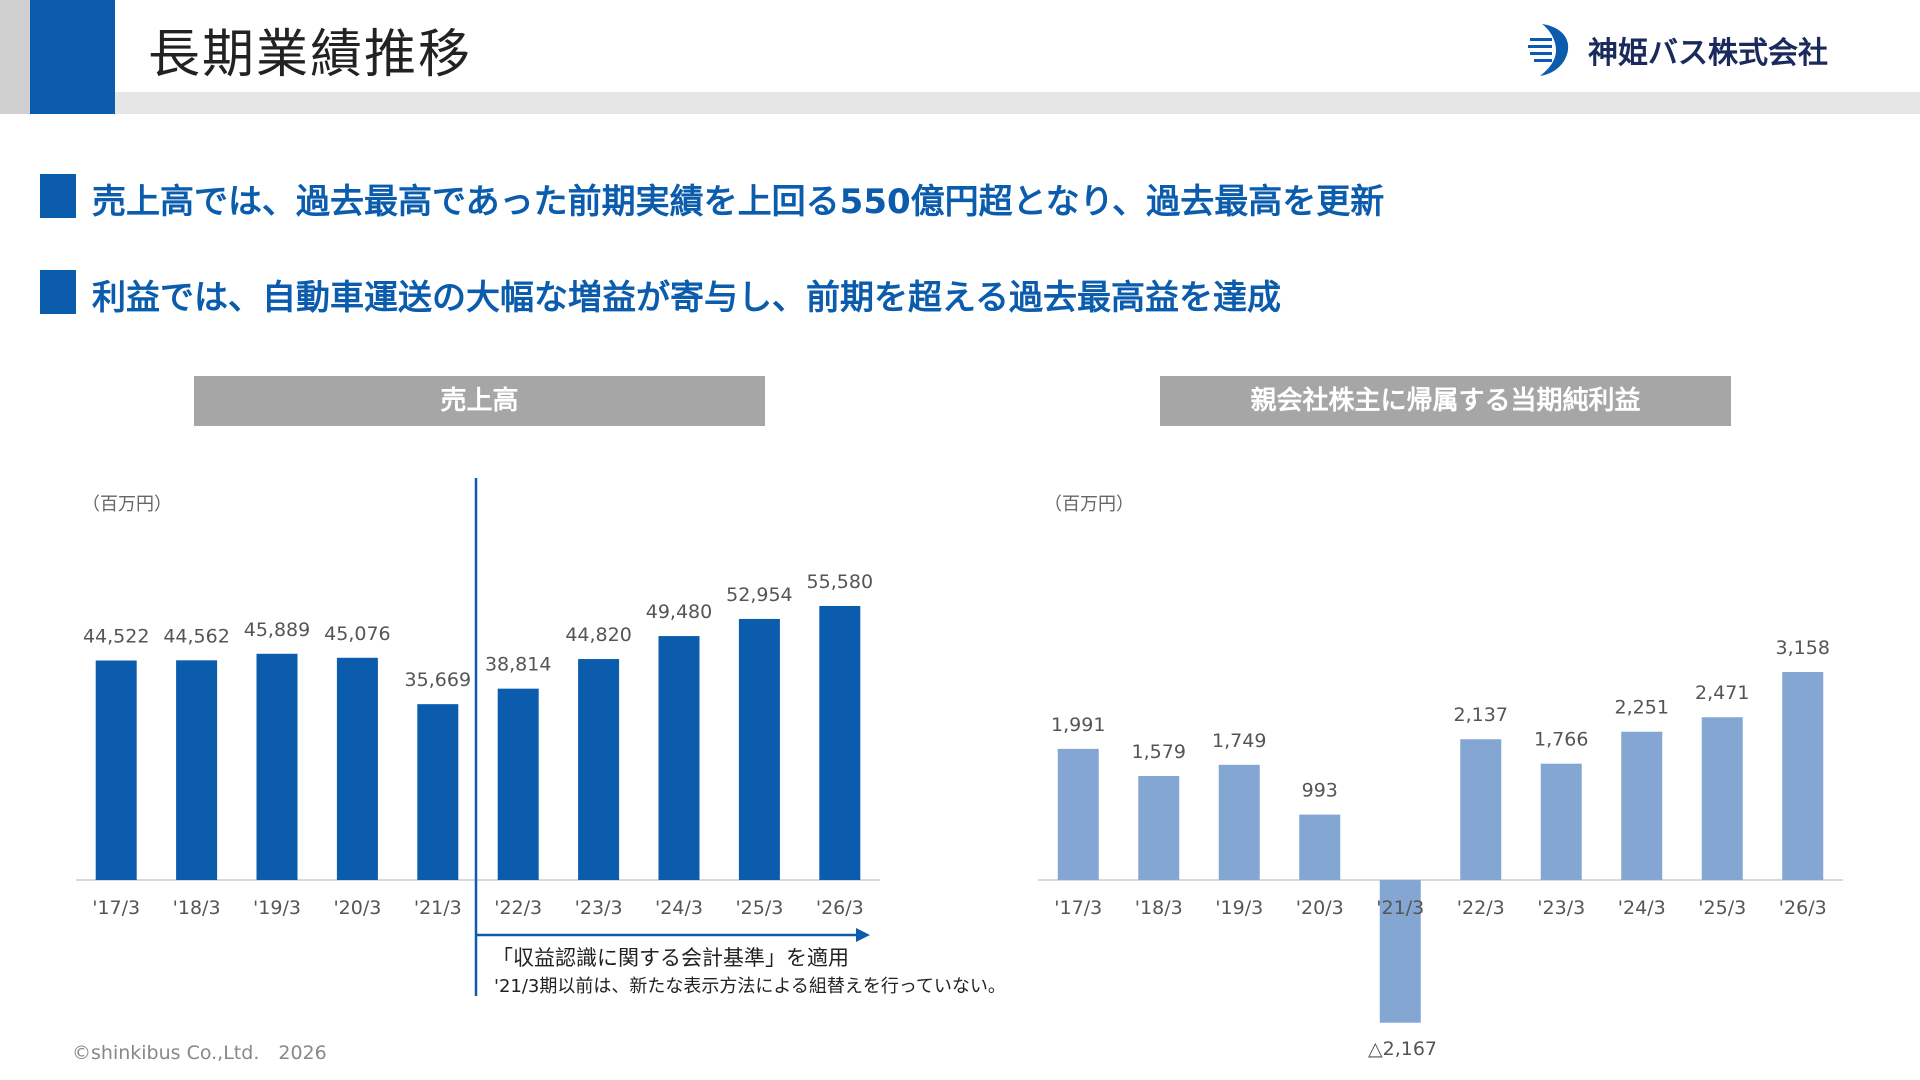 The height and width of the screenshot is (1080, 1920). Describe the element at coordinates (15, 57) in the screenshot. I see `header-gray-bar` at that location.